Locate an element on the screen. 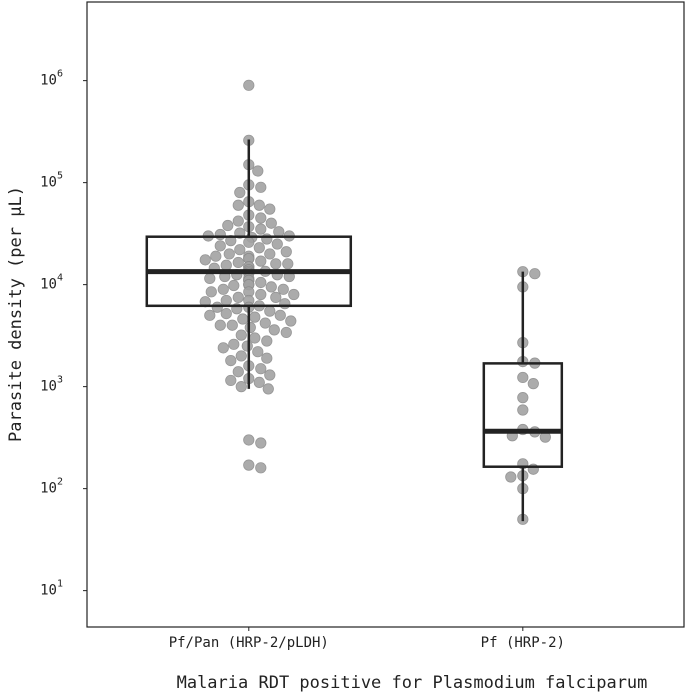  y-tick-label: 10⁵ is located at coordinates (51, 181).